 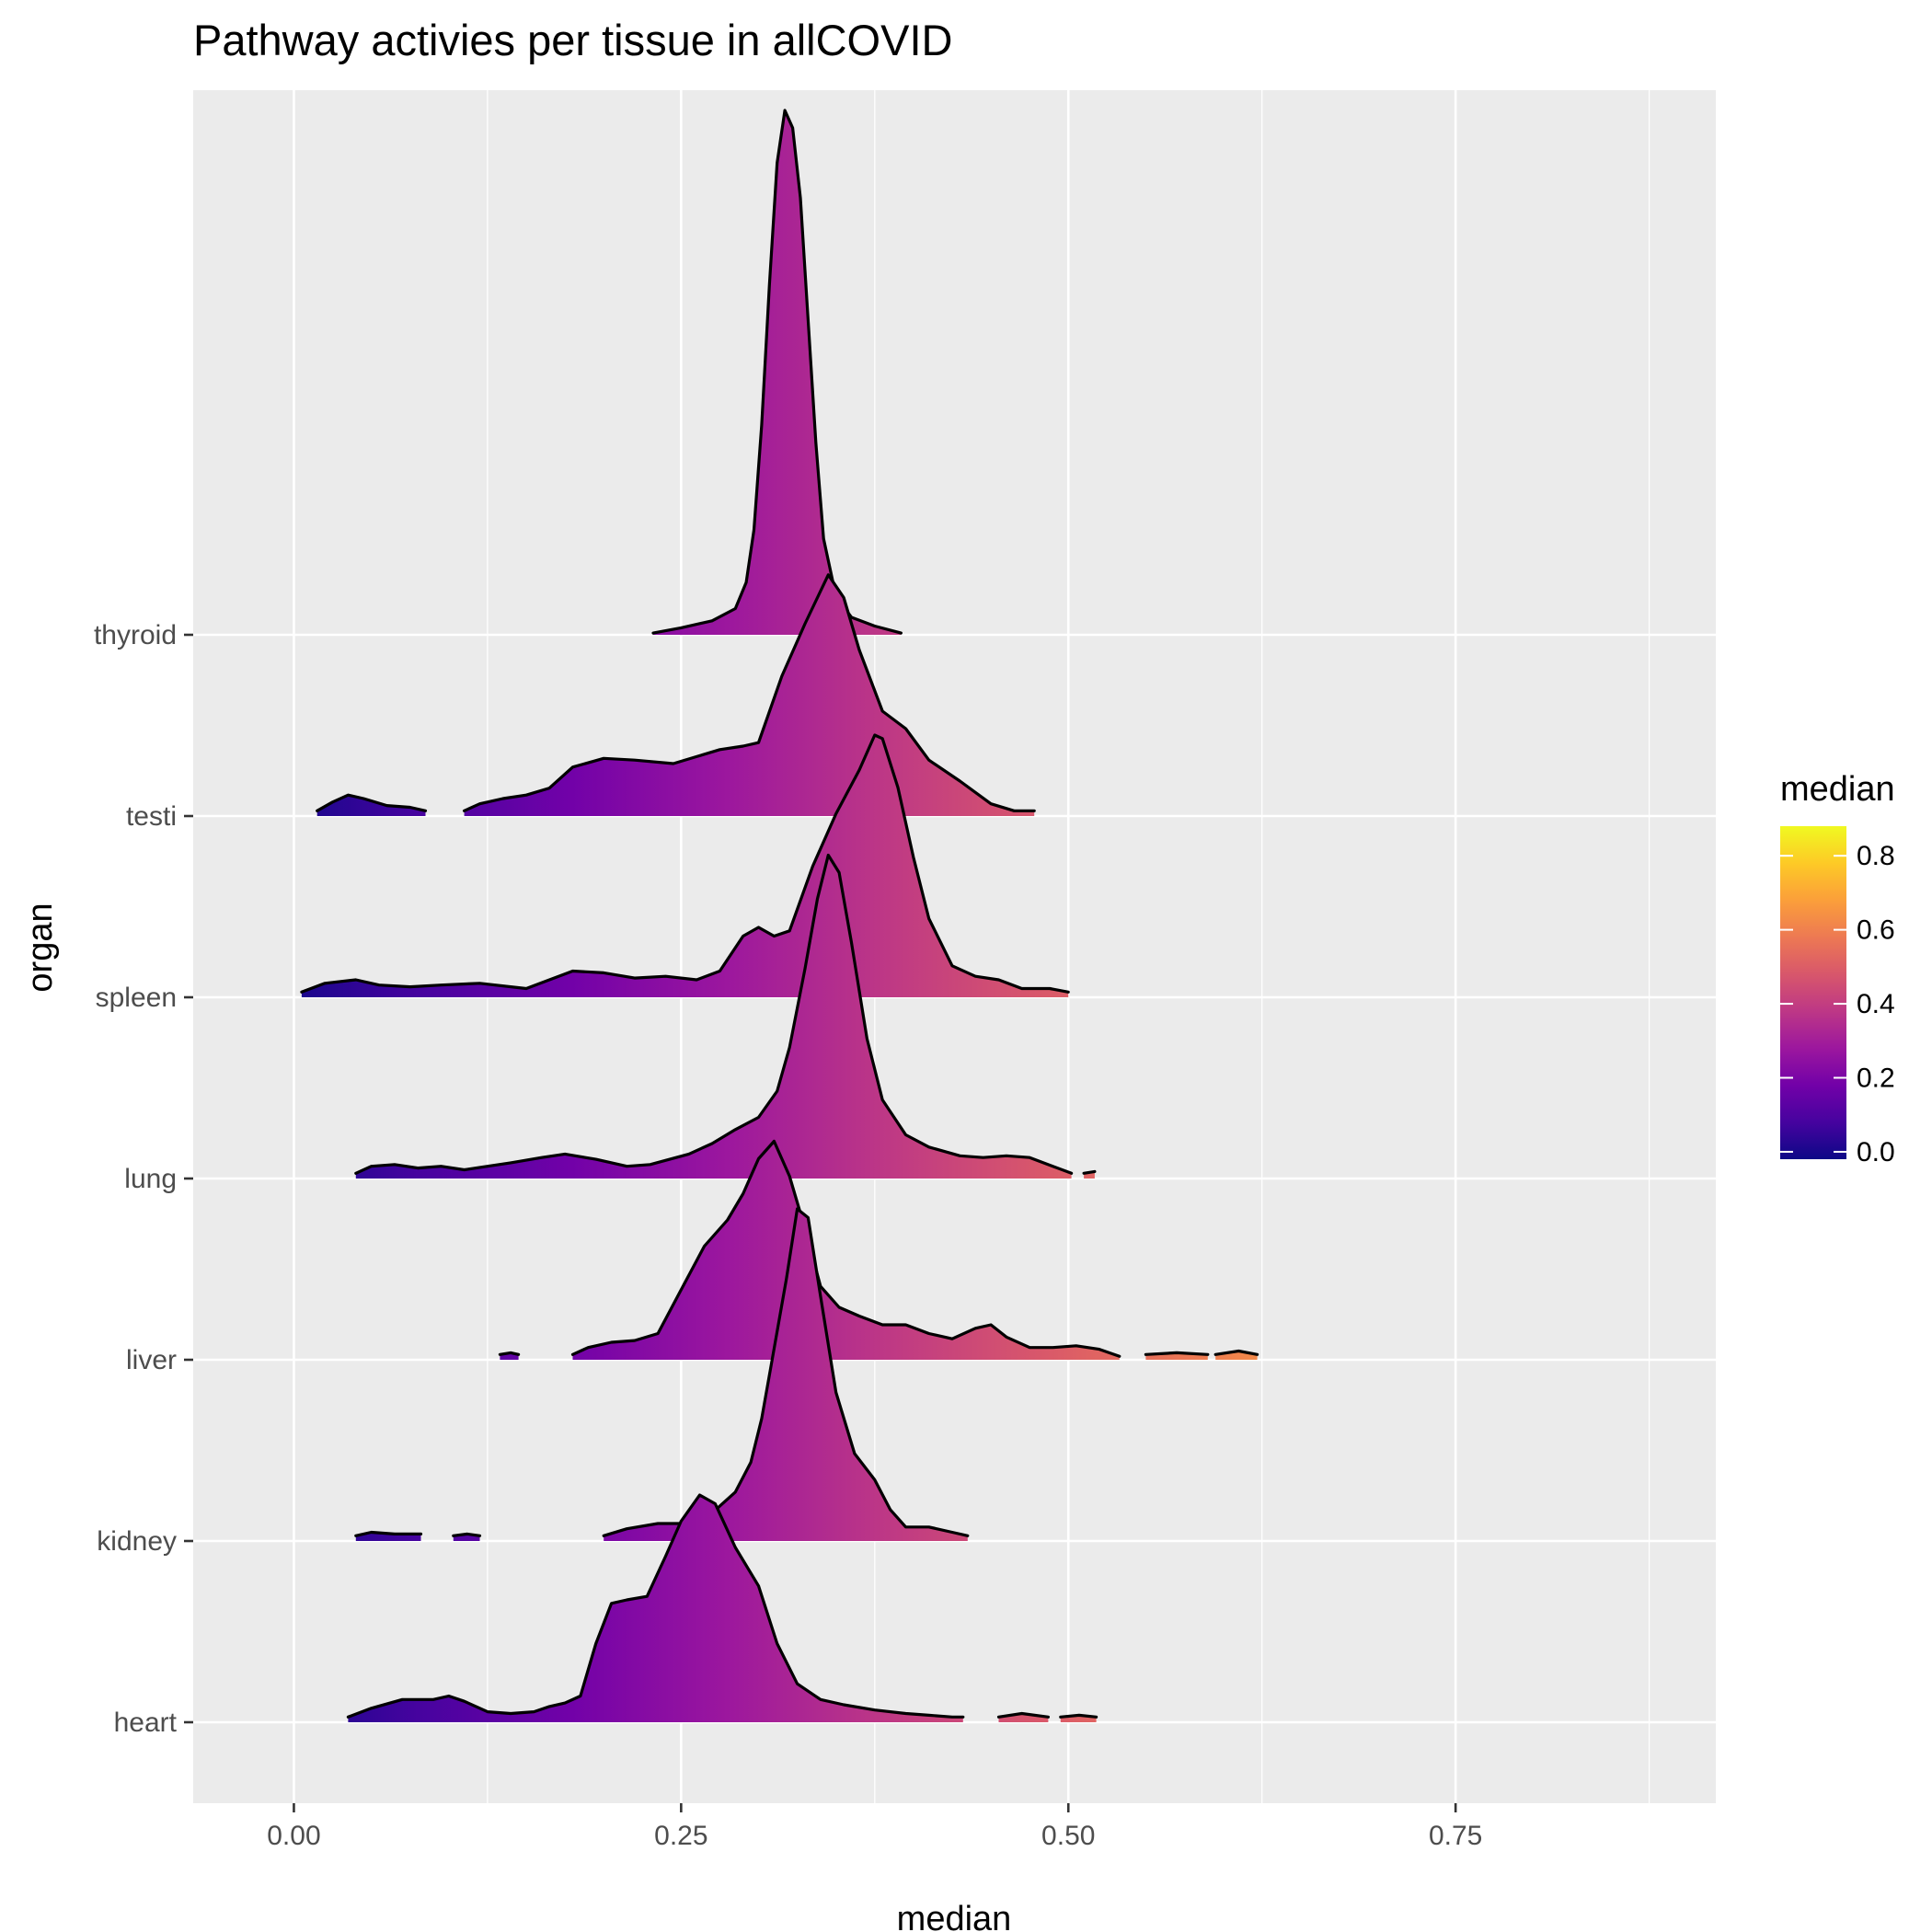 What do you see at coordinates (1876, 856) in the screenshot?
I see `legend-tick-label: 0.8` at bounding box center [1876, 856].